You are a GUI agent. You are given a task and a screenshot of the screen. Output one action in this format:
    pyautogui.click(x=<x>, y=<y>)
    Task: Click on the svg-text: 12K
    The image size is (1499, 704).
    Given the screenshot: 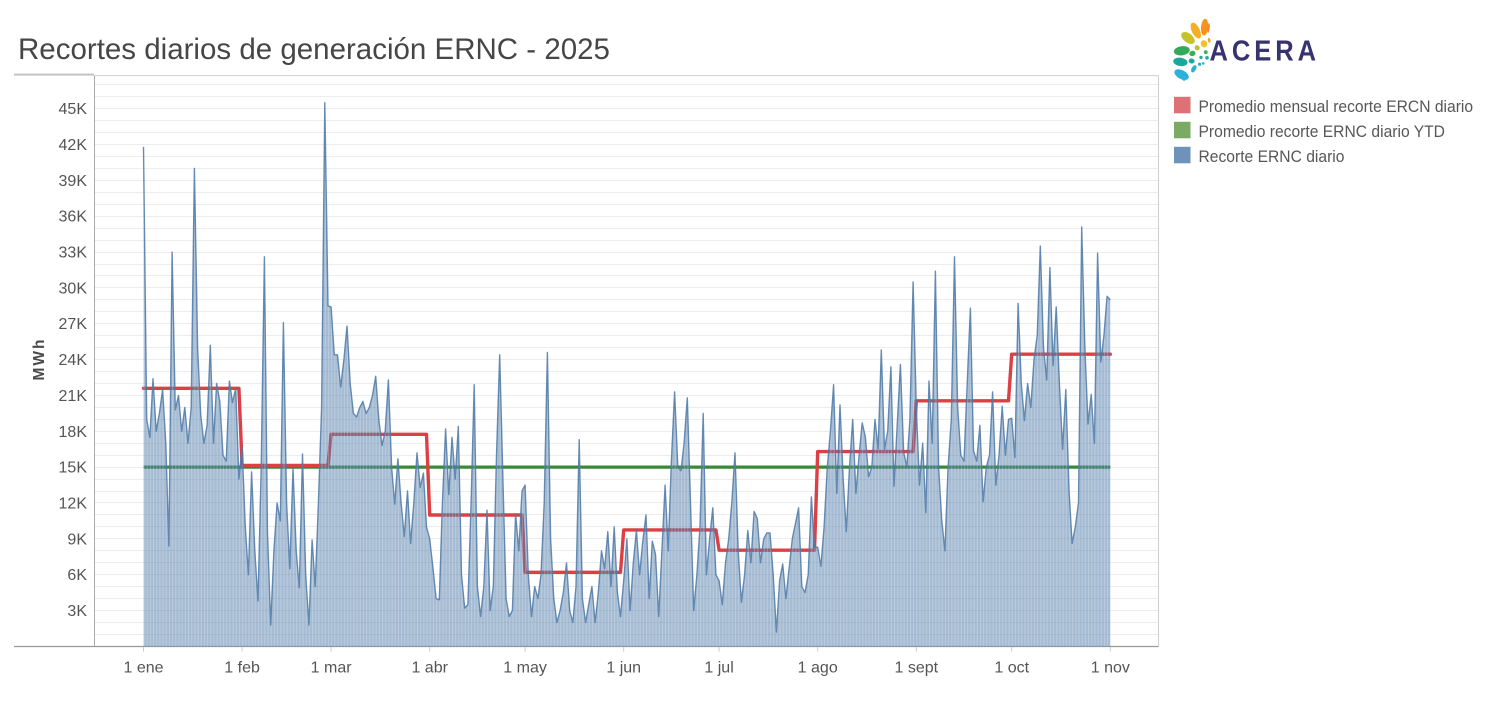 What is the action you would take?
    pyautogui.click(x=73, y=504)
    